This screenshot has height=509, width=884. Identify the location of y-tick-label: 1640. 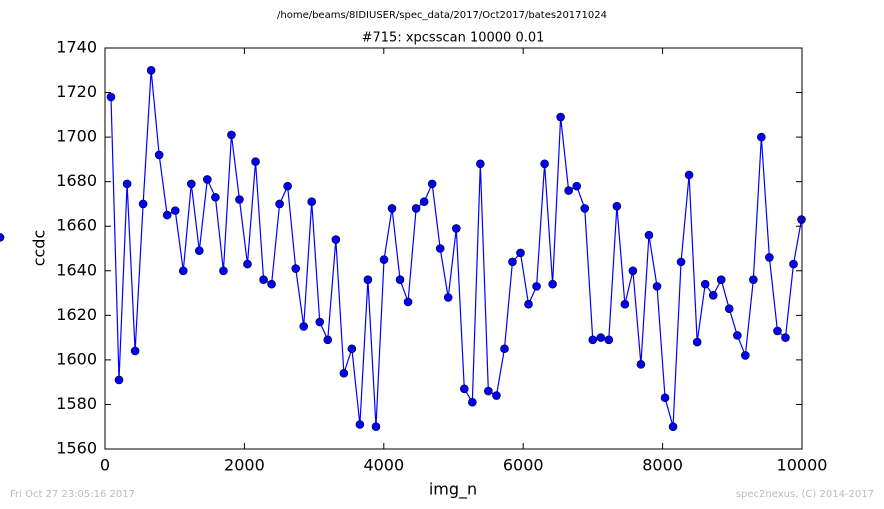
(76, 269).